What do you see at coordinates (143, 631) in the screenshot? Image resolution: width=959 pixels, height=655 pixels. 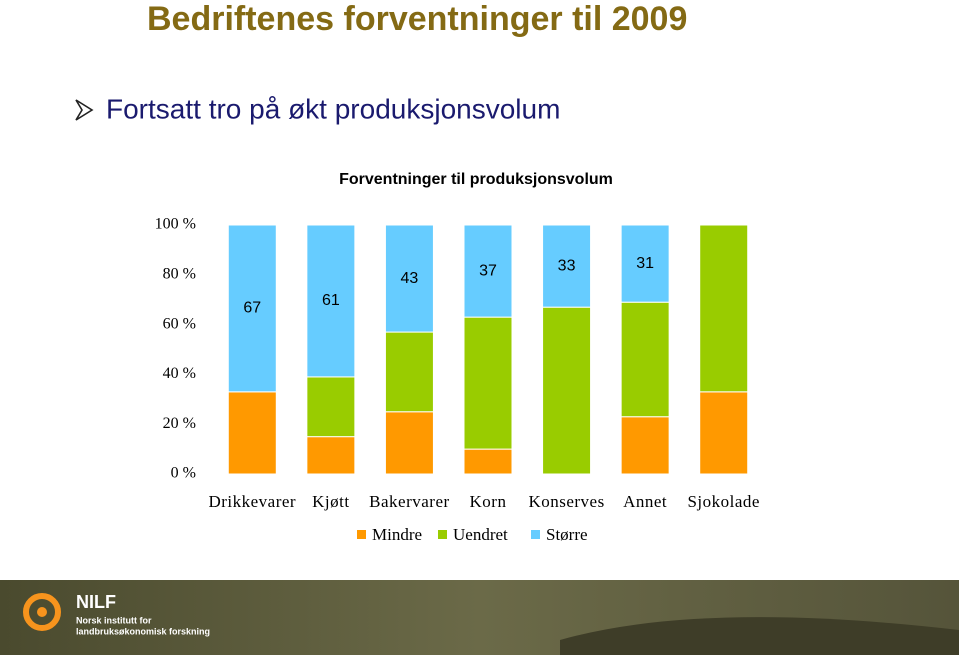 I see `footer-line: landbruksøkonomisk forskning` at bounding box center [143, 631].